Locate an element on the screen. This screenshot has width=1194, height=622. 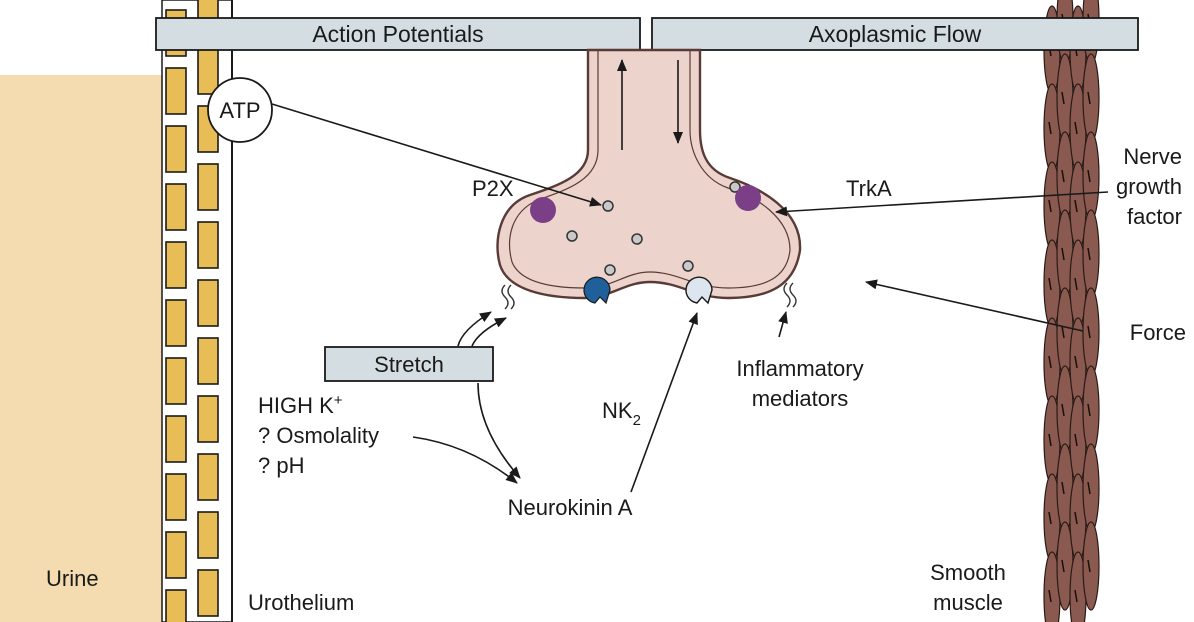
stretch-channel-left is located at coordinates (508, 297).